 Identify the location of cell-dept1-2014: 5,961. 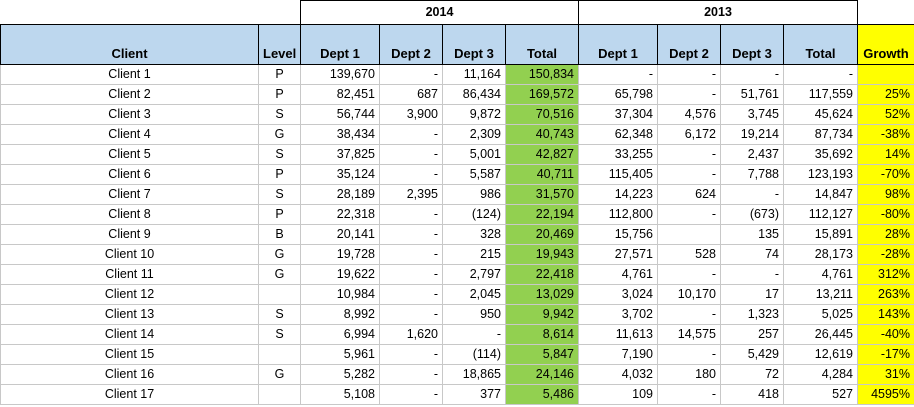
(340, 354).